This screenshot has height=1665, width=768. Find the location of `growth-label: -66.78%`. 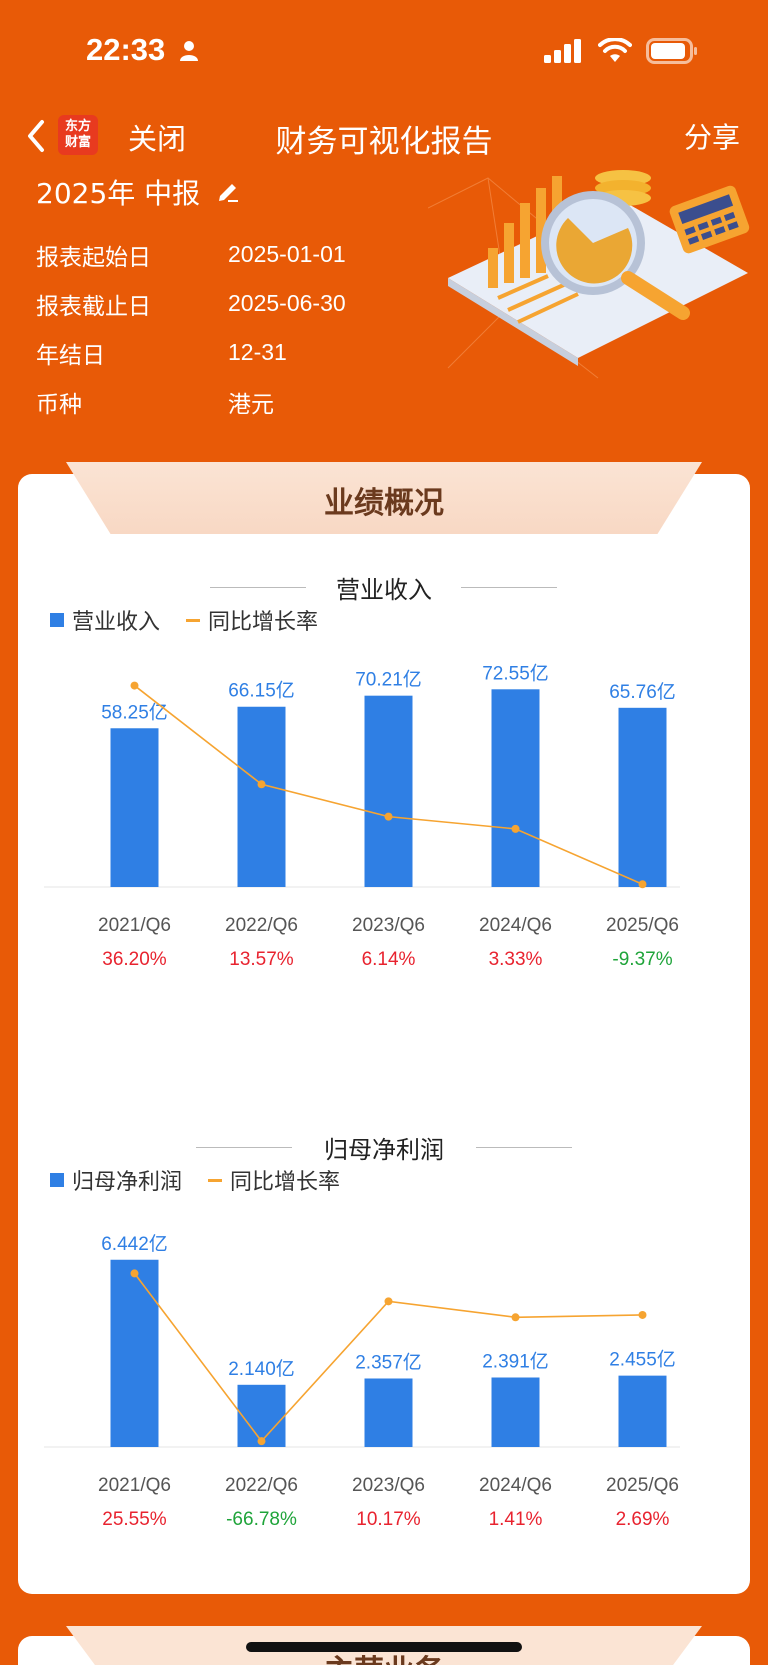

growth-label: -66.78% is located at coordinates (261, 1519).